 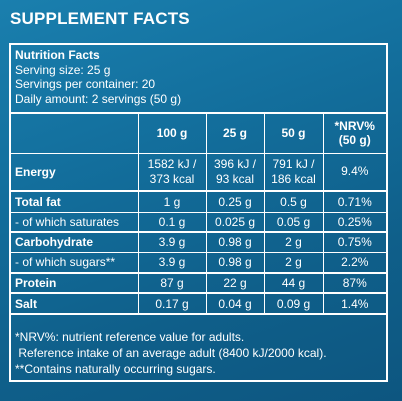 I want to click on table-row: Carbohydrate 3.9 g 0.98 g 2 g 0.75%, so click(x=198, y=242).